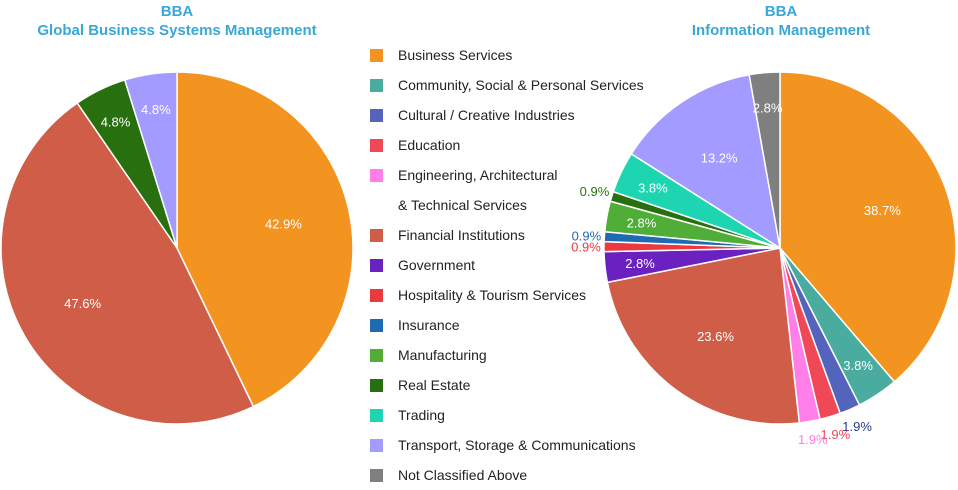 The width and height of the screenshot is (958, 490). What do you see at coordinates (719, 157) in the screenshot?
I see `slice-label: 13.2%` at bounding box center [719, 157].